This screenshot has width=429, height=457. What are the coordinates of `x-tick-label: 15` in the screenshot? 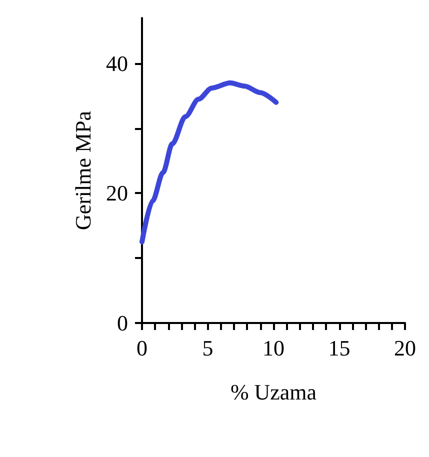 It's located at (339, 348).